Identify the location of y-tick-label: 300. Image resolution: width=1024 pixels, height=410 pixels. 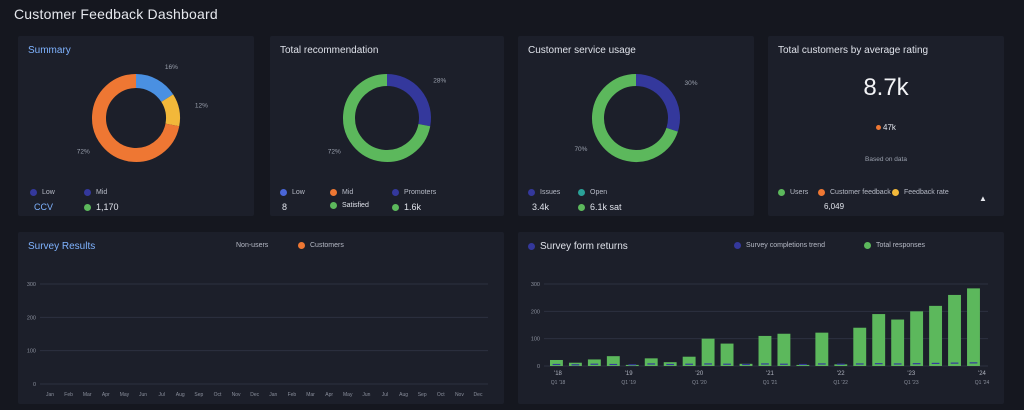
(31, 285).